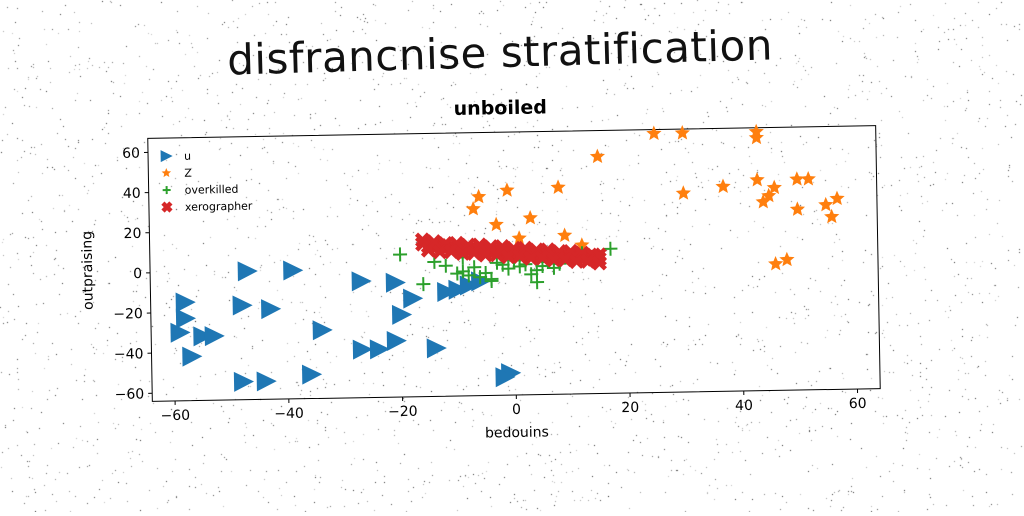 This screenshot has height=516, width=1024. Describe the element at coordinates (128, 314) in the screenshot. I see `y-tick-label: −20` at that location.